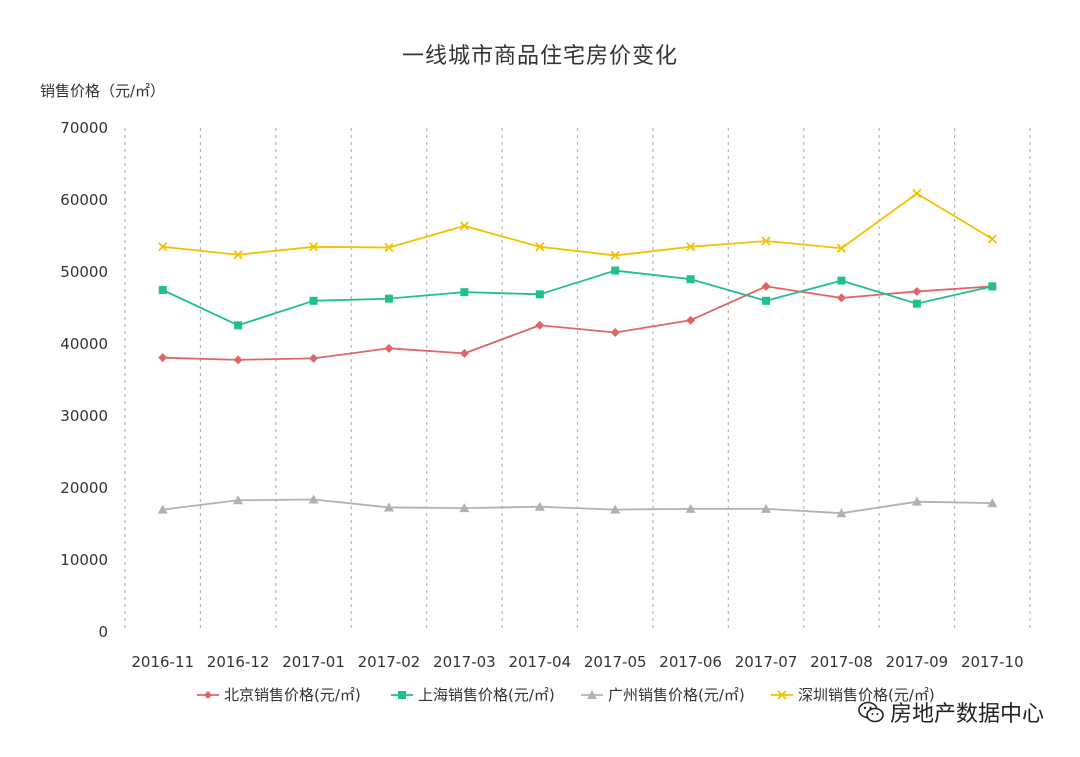 Image resolution: width=1080 pixels, height=757 pixels. I want to click on x-tick-label: 2017-09, so click(917, 662).